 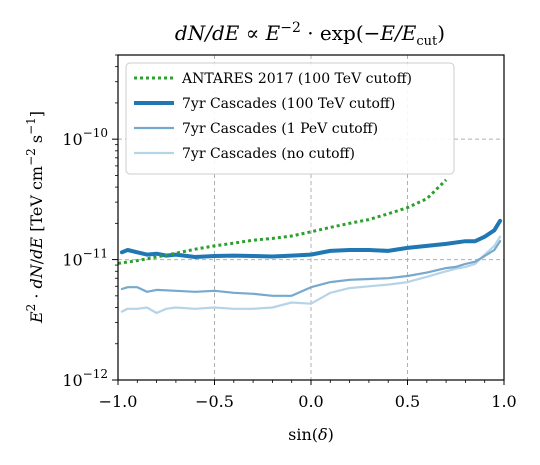 I want to click on x-tick-label: 1.0, so click(x=503, y=401).